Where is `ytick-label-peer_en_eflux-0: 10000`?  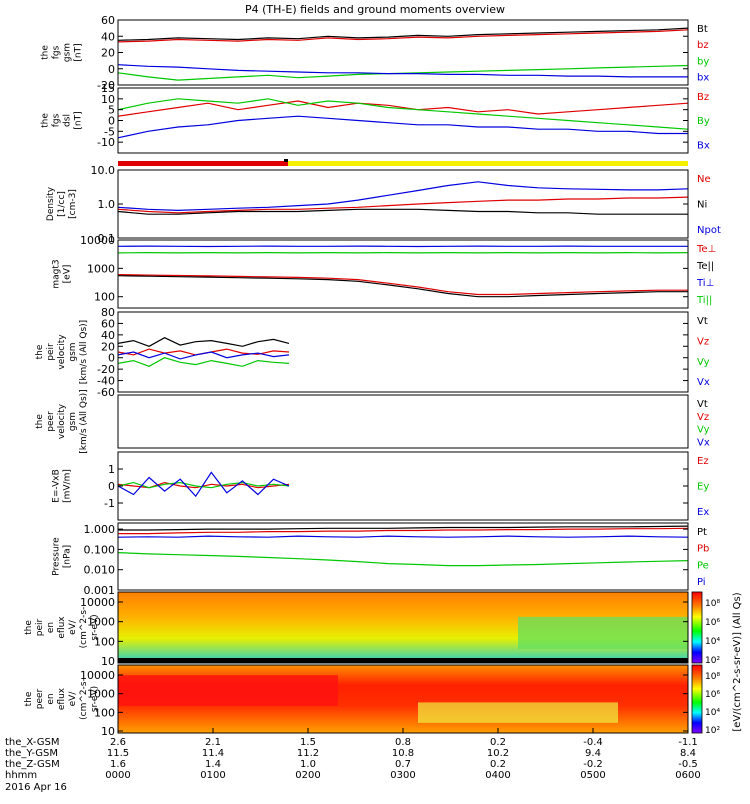
ytick-label-peer_en_eflux-0: 10000 is located at coordinates (97, 675).